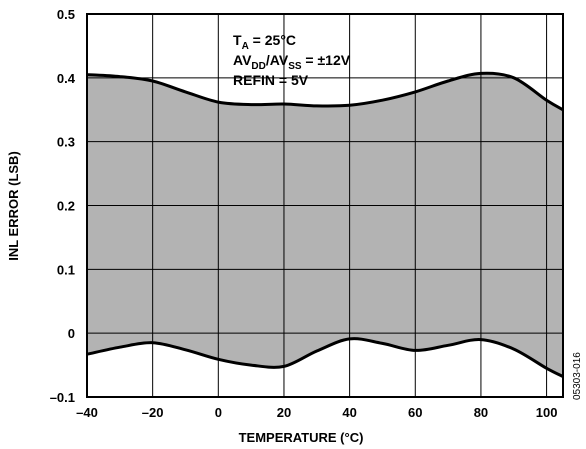 This screenshot has height=449, width=586. I want to click on y-tick-label: 0.3, so click(66, 142).